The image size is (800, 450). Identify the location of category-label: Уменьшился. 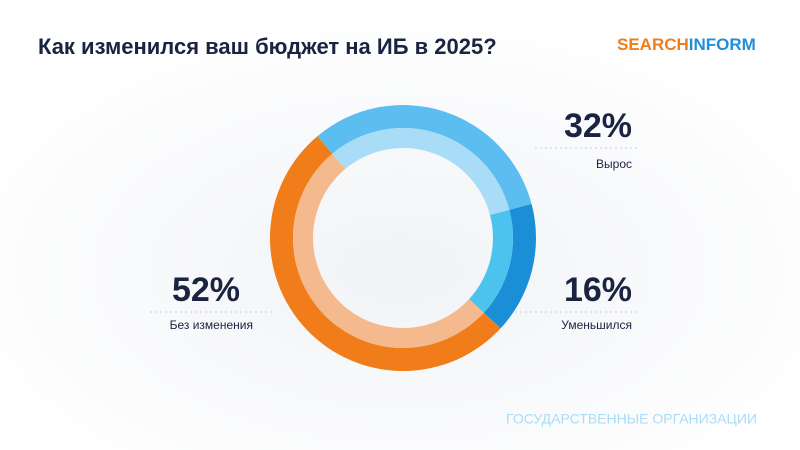
(596, 325).